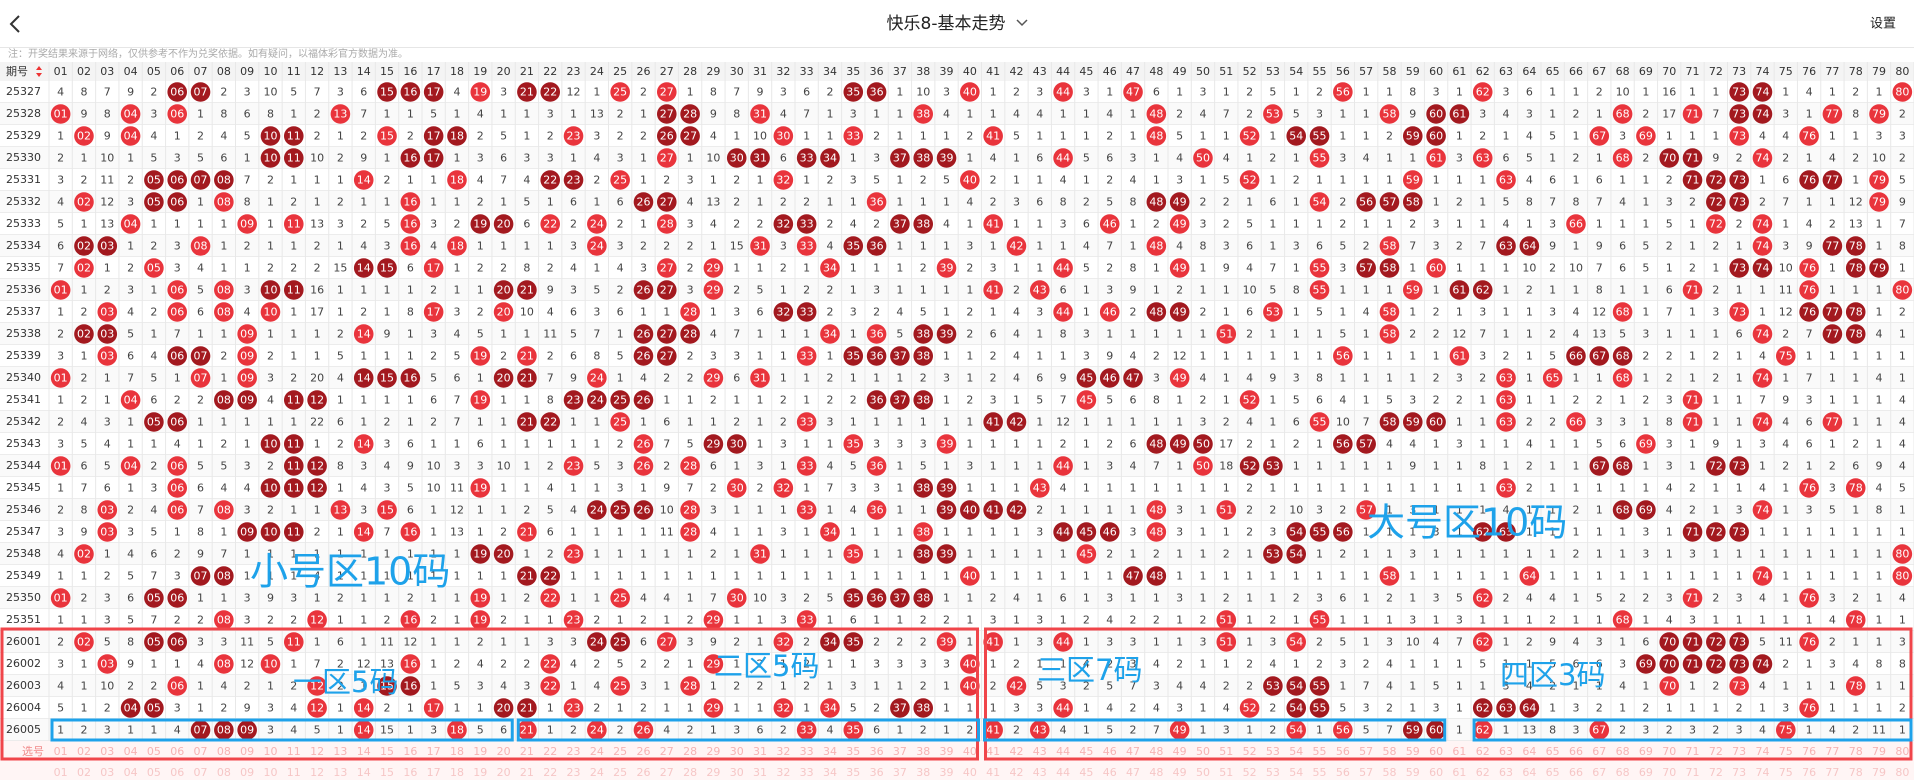 Image resolution: width=1914 pixels, height=784 pixels. Describe the element at coordinates (364, 751) in the screenshot. I see `pick-number: 14` at that location.